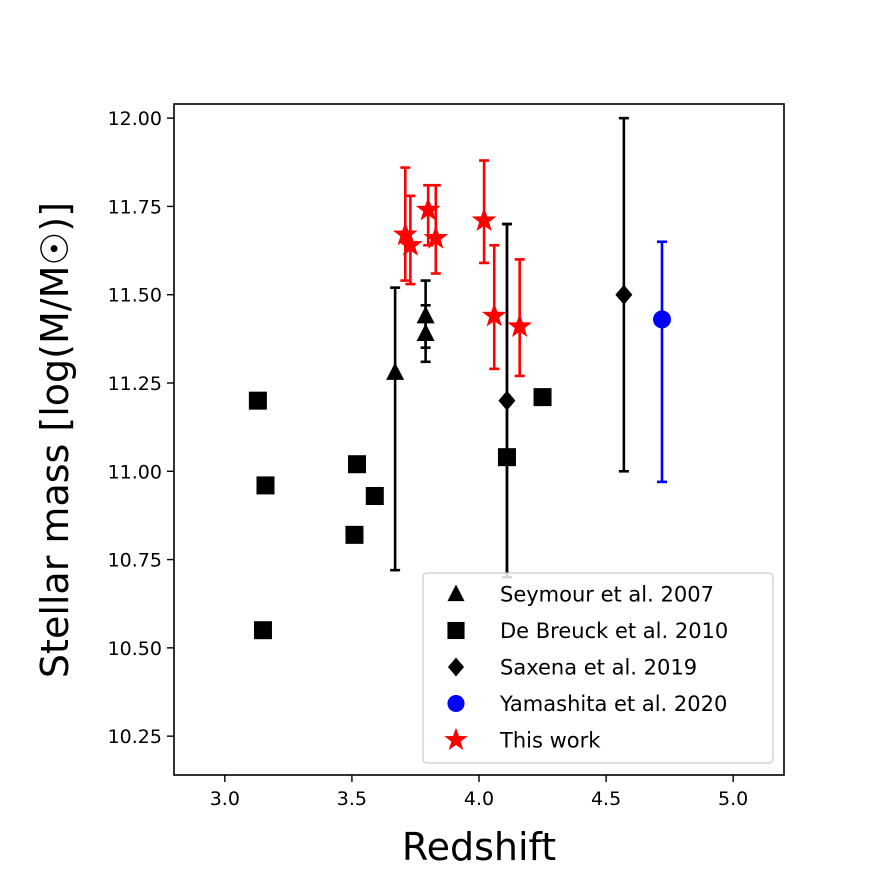  I want to click on x-axis-label: Redshift, so click(479, 847).